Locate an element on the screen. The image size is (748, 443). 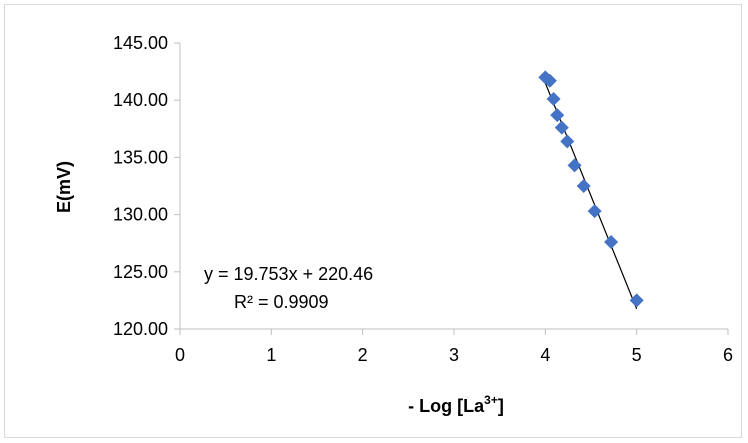
x-axis-title-end: ] is located at coordinates (501, 406).